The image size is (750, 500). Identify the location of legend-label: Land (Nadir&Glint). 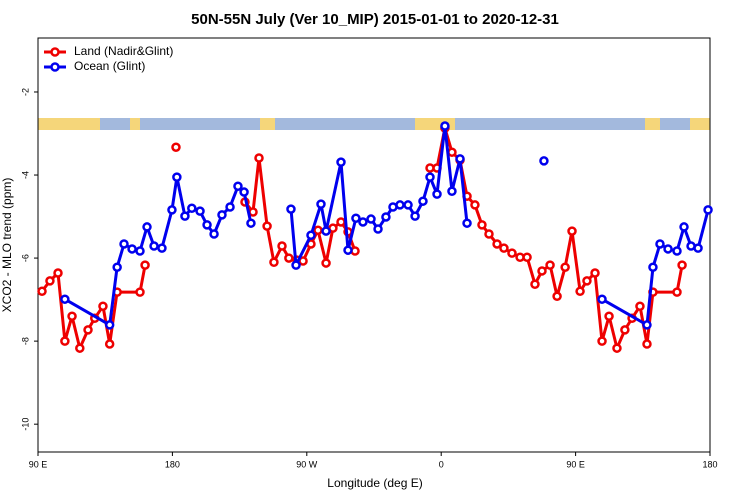
(123, 51).